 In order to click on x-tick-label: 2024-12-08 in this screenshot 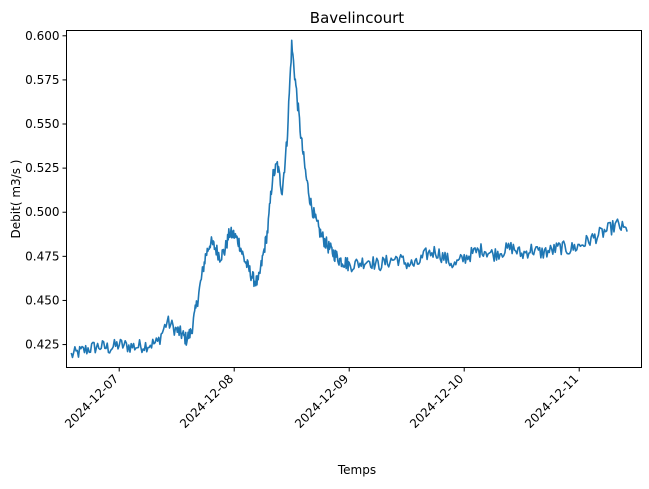, I will do `click(206, 401)`.